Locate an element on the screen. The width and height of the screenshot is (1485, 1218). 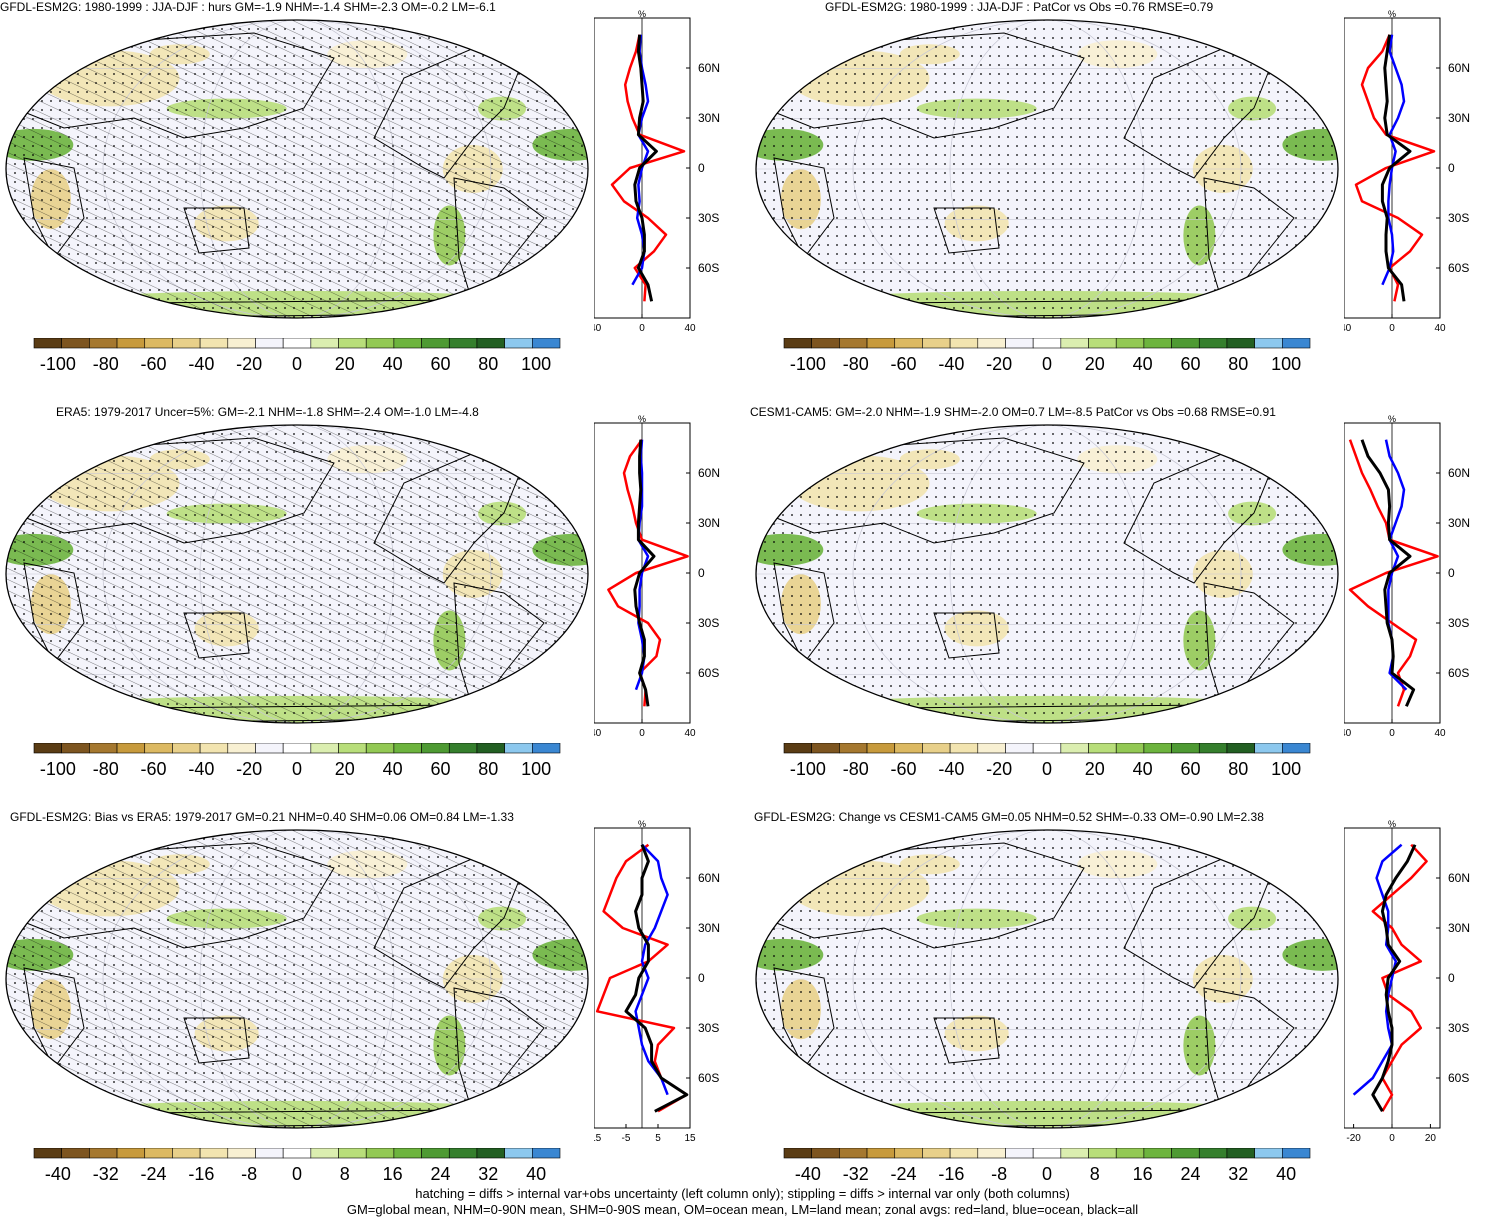
zonal-series-all is located at coordinates (645, 168).